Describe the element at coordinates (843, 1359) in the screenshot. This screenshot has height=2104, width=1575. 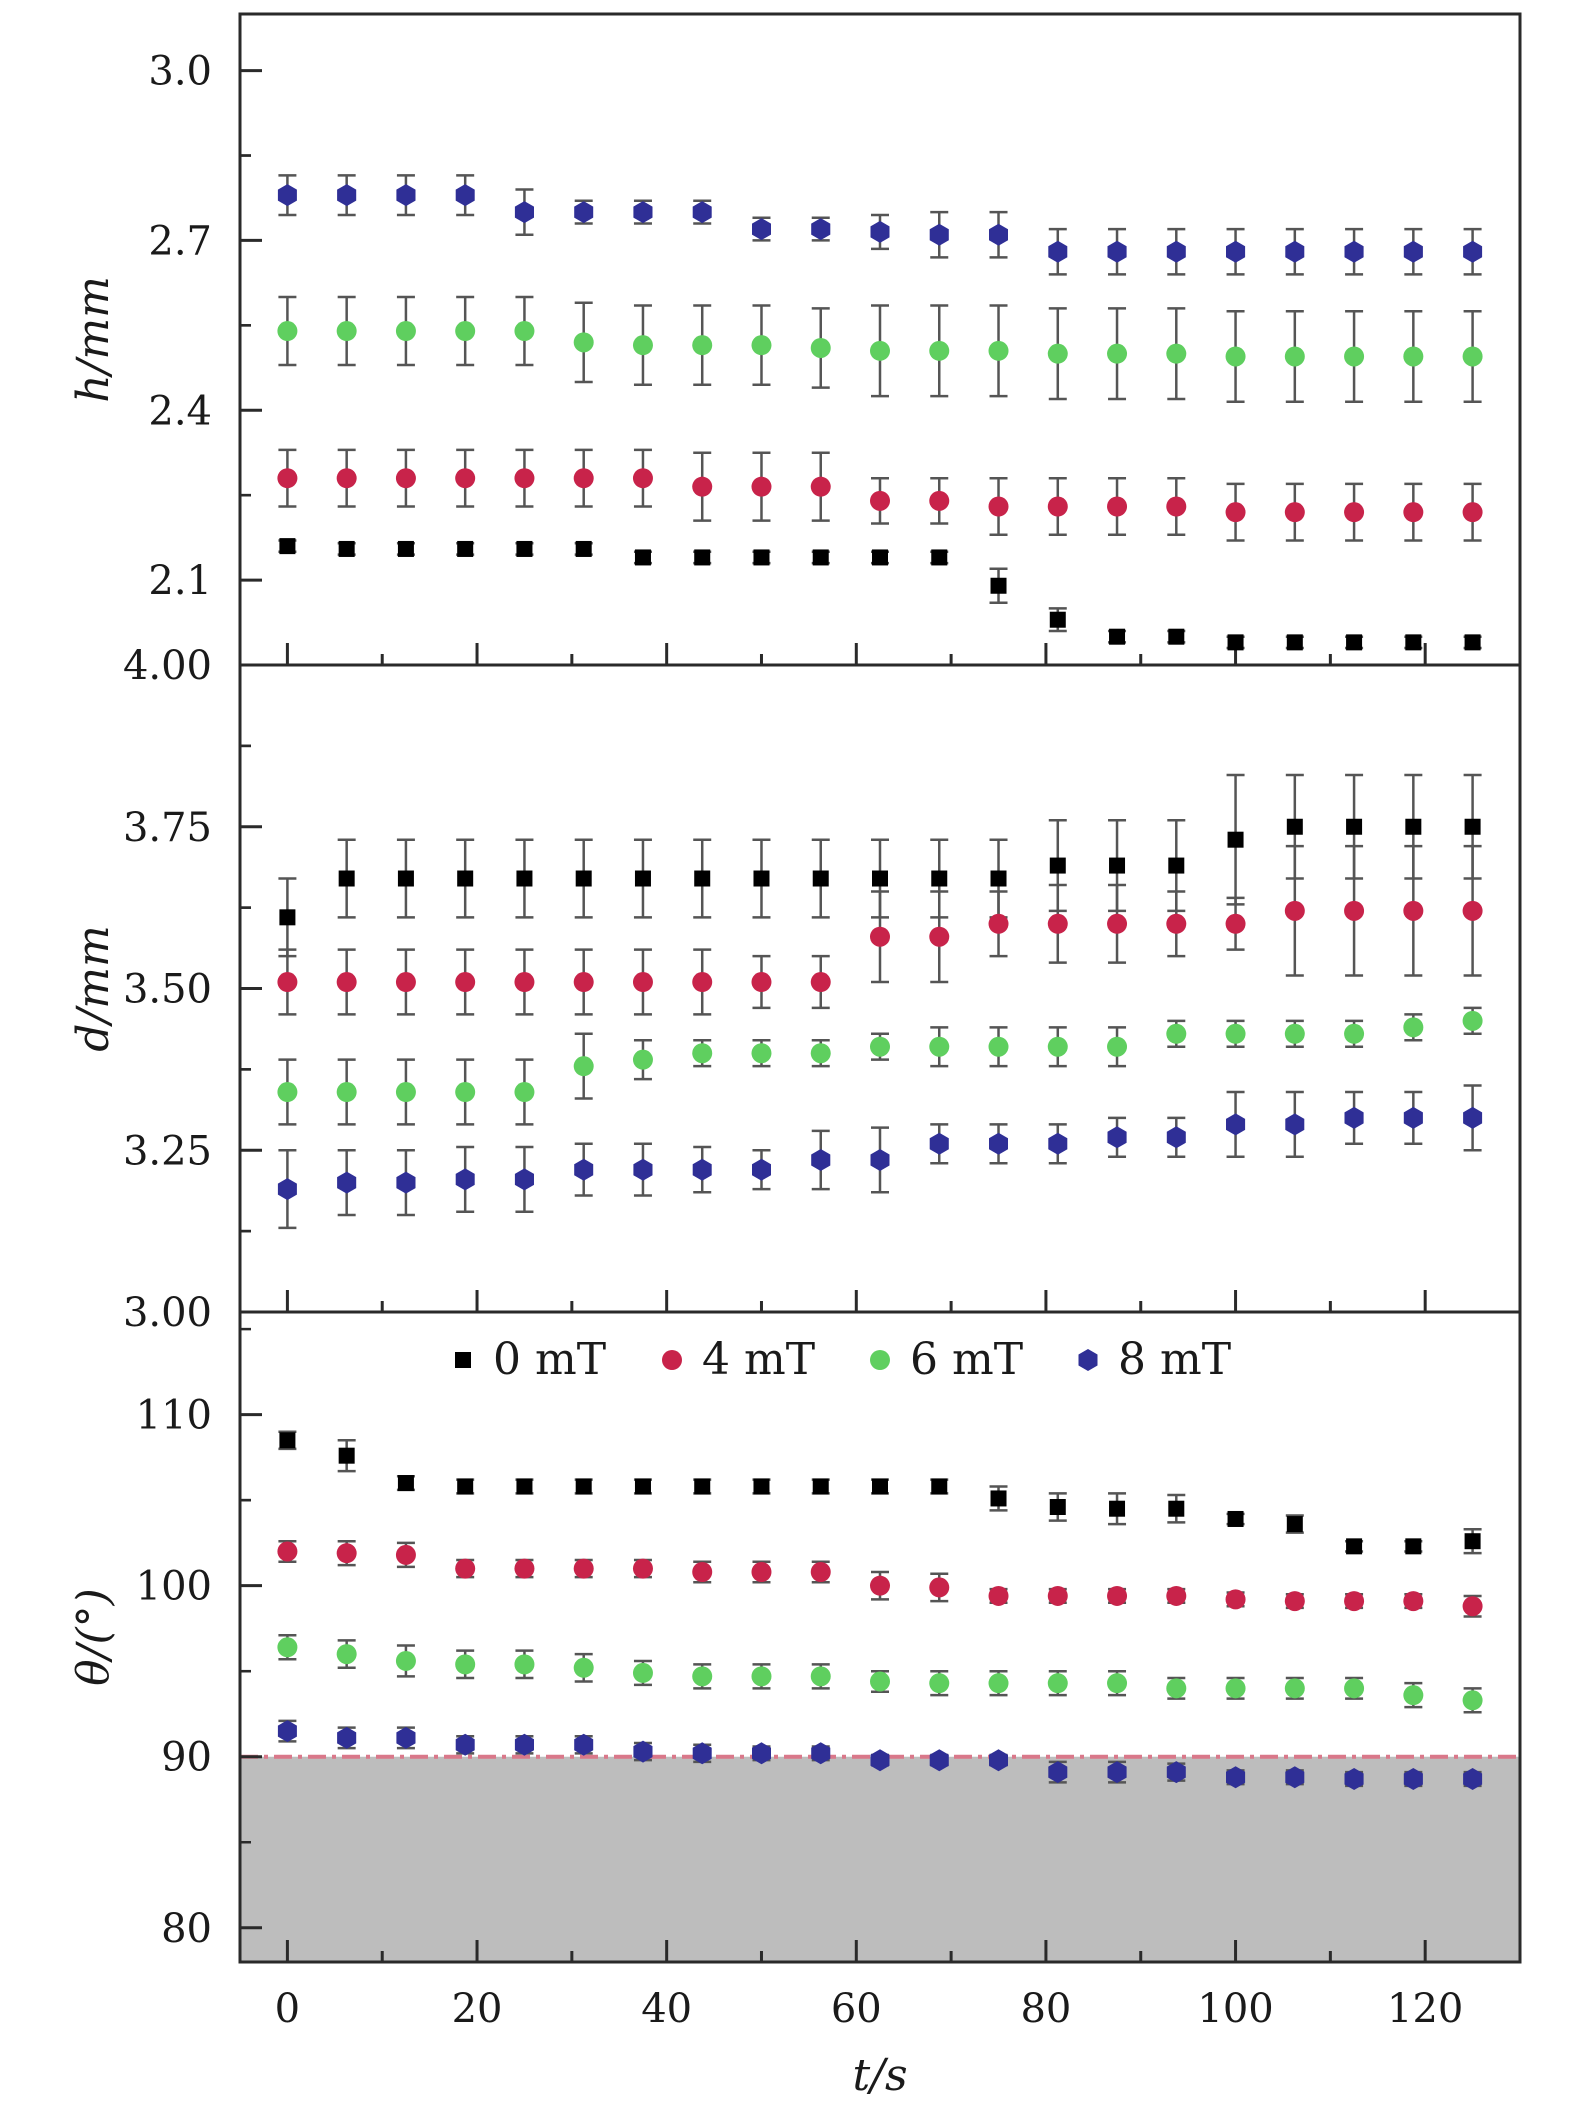
I see `legend: 0 mT 4 mT 6 mT 8 mT` at that location.